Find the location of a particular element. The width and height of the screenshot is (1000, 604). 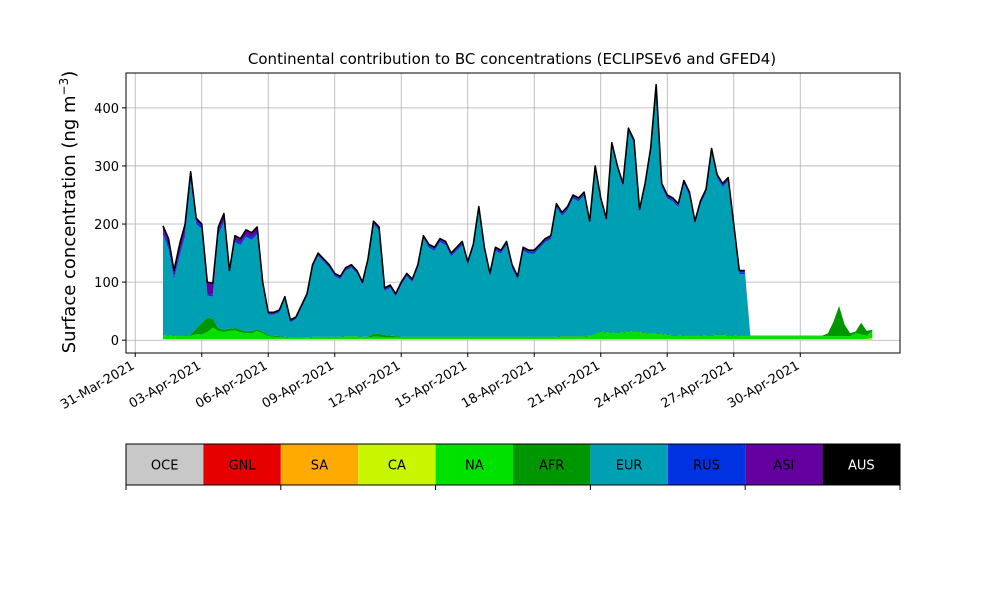

x-tick-label: 12-Apr-2021 is located at coordinates (364, 384).